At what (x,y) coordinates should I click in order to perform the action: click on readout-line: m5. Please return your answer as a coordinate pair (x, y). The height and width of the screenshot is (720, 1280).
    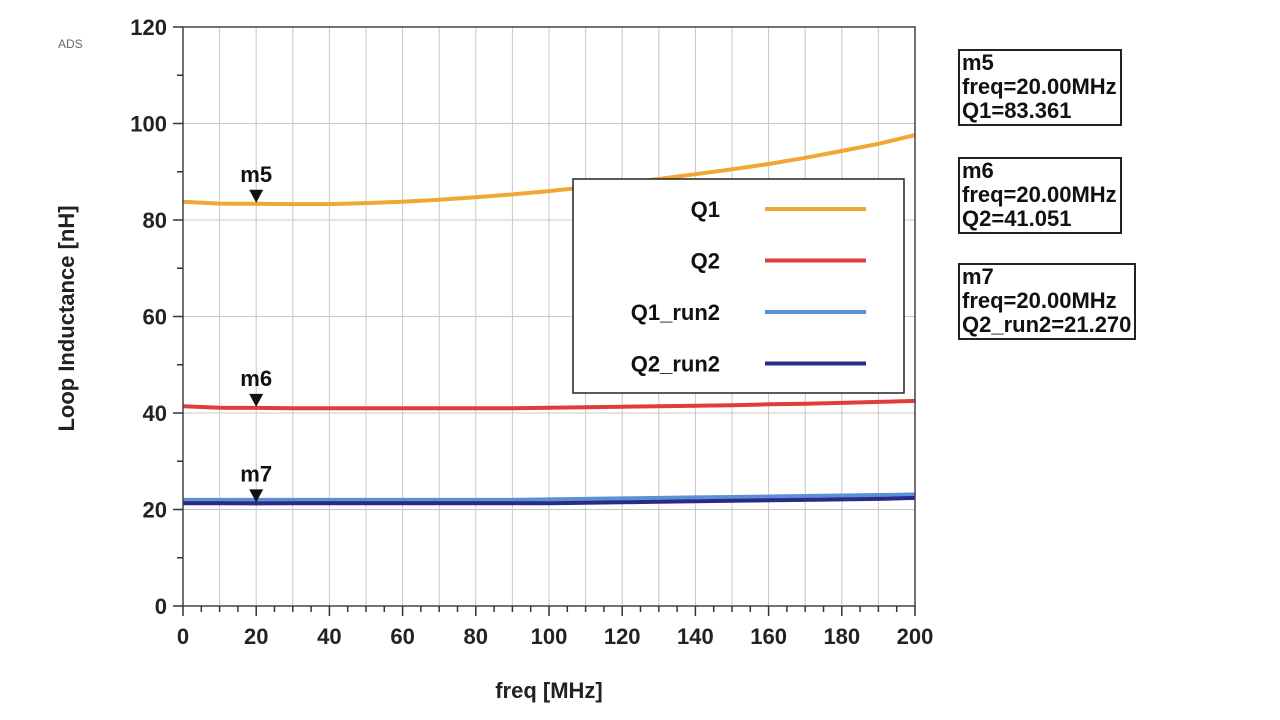
    Looking at the image, I should click on (978, 62).